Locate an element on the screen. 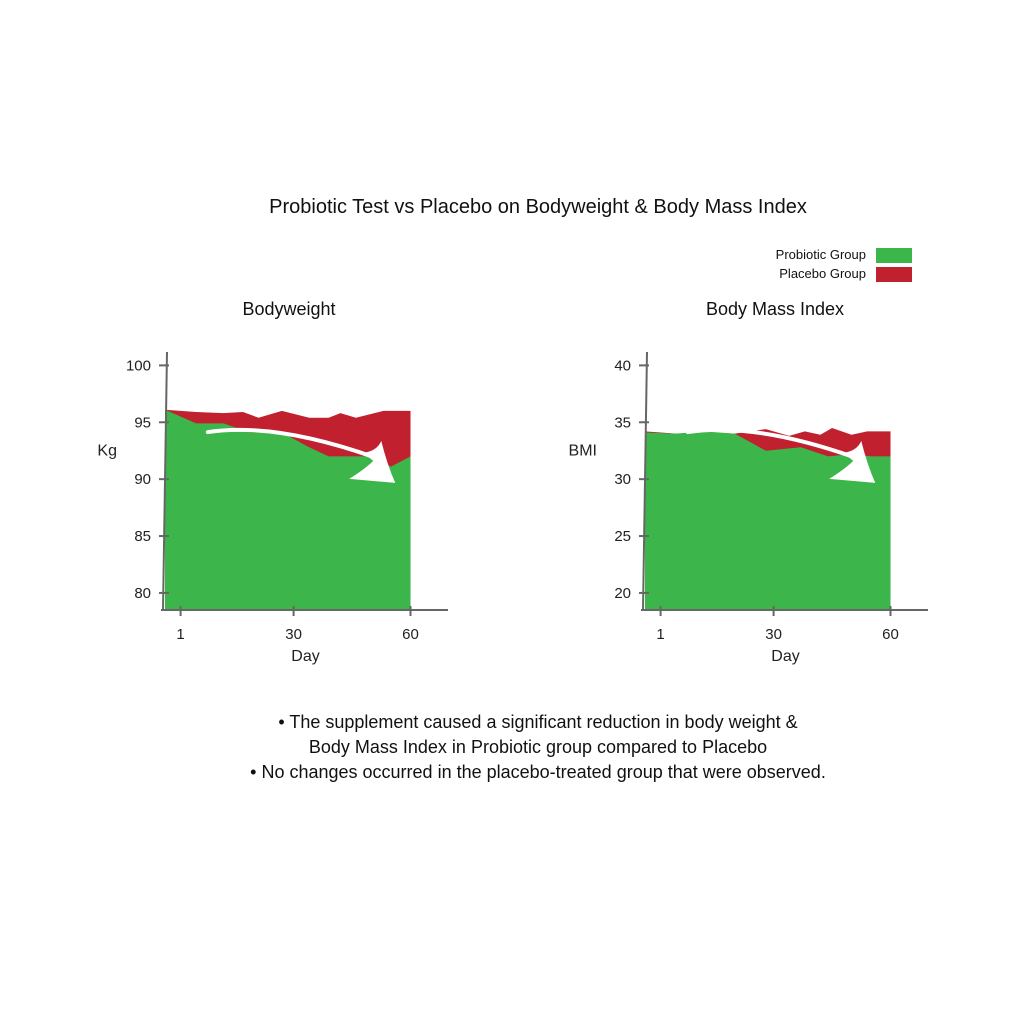 Image resolution: width=1021 pixels, height=1021 pixels. y-tick-label-0: 100 is located at coordinates (138, 365).